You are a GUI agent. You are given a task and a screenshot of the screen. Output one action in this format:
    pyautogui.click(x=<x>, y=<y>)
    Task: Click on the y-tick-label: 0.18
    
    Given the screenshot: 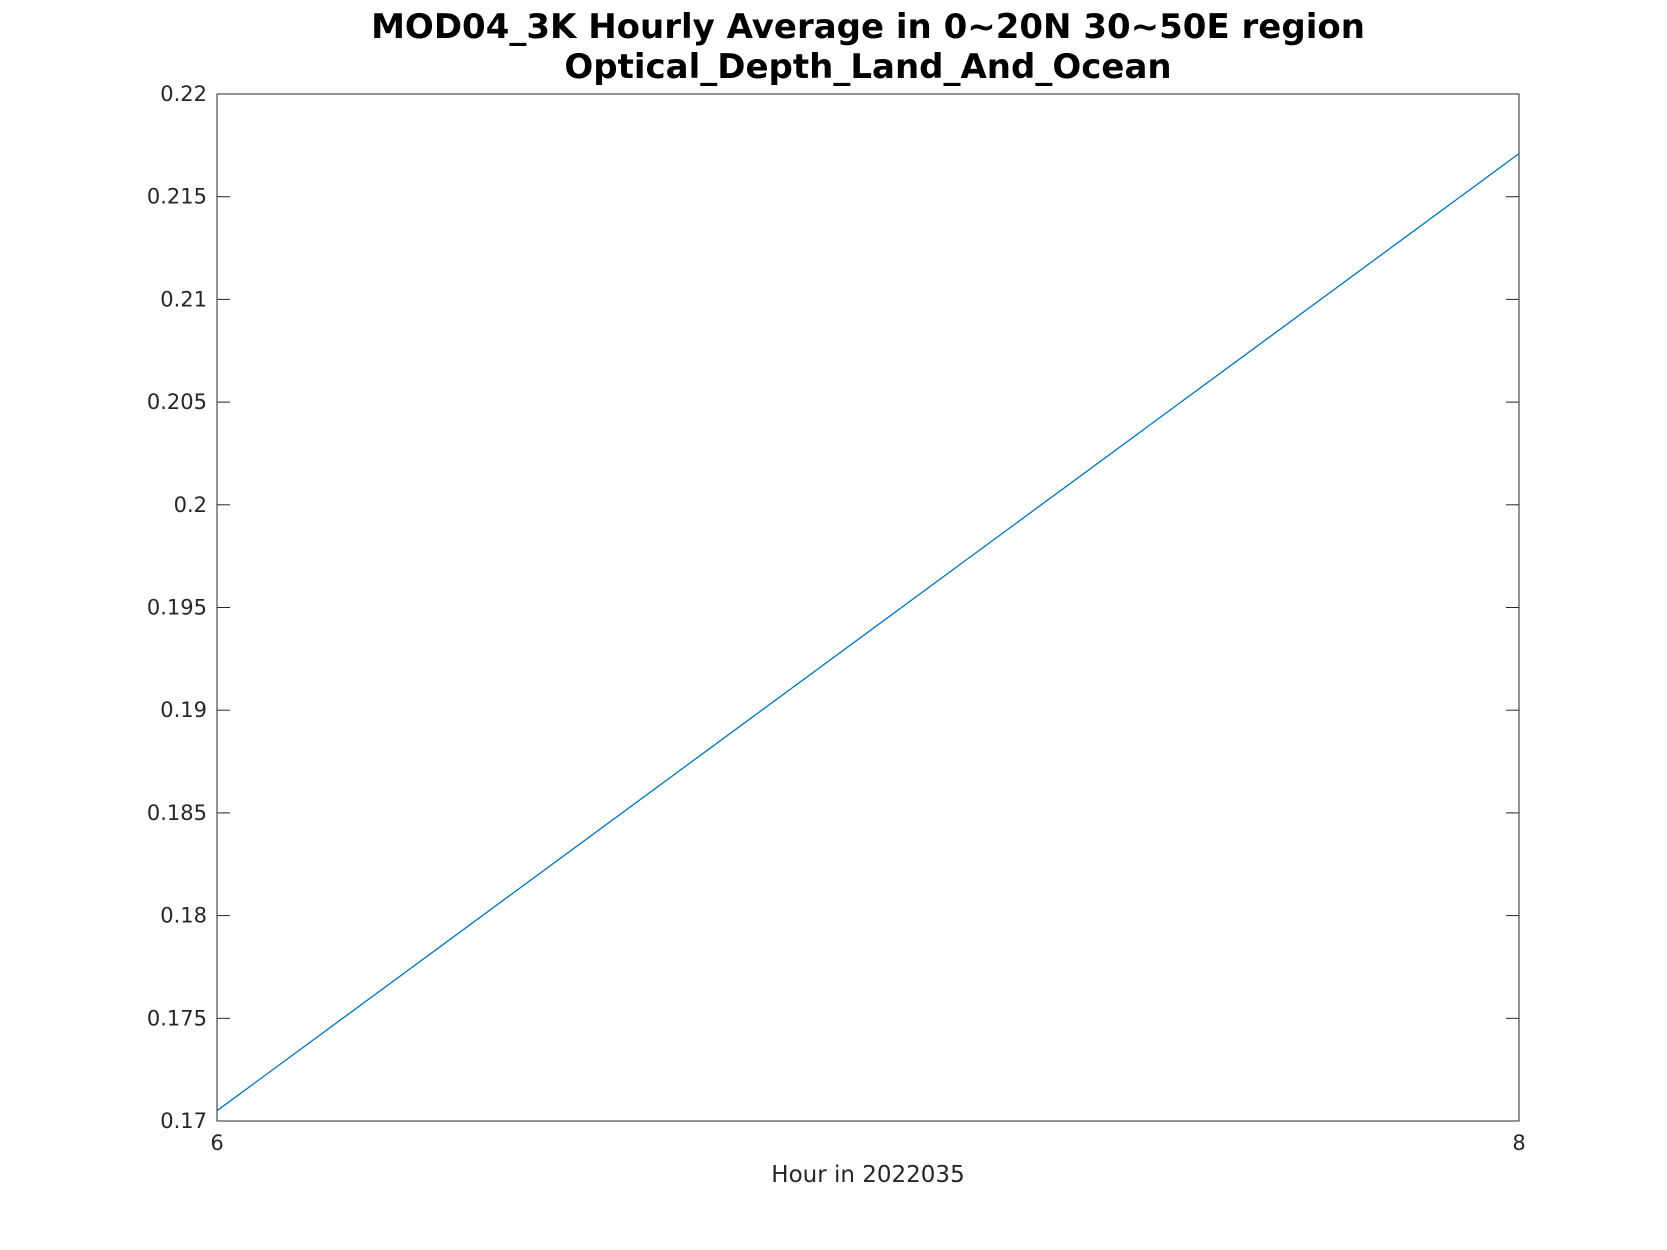 What is the action you would take?
    pyautogui.click(x=183, y=916)
    